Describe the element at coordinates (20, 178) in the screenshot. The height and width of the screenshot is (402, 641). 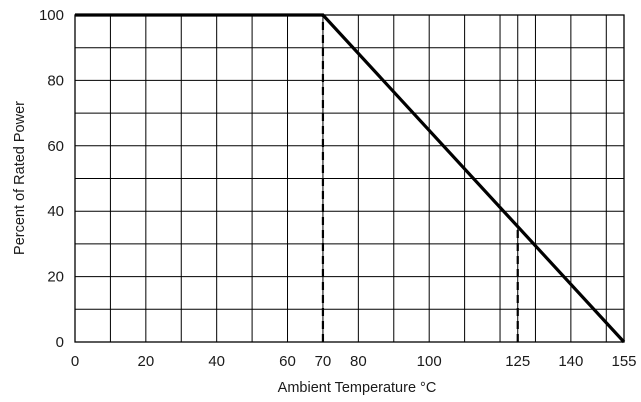
I see `y-axis-label: Percent of Rated Power` at that location.